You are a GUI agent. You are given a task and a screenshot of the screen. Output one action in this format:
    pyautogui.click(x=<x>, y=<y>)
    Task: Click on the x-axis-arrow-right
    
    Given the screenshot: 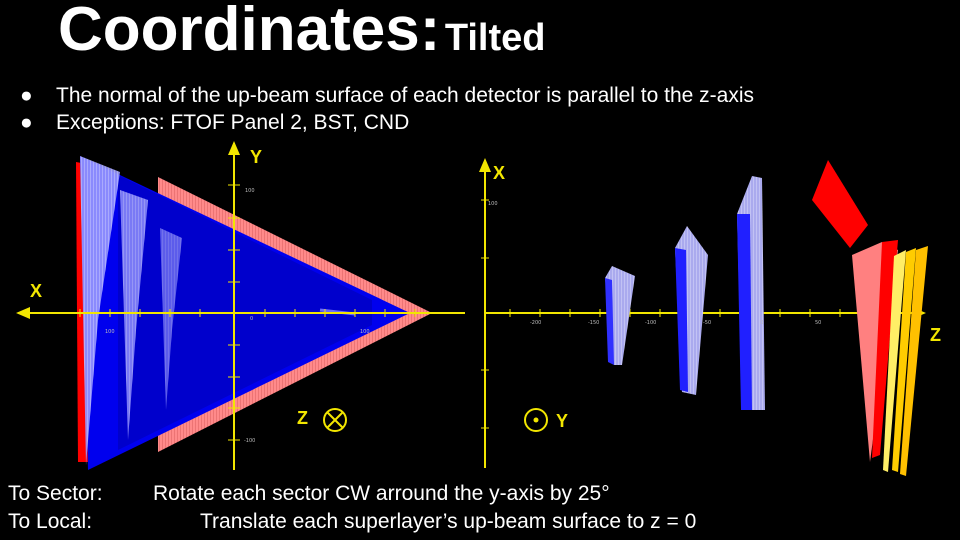 What is the action you would take?
    pyautogui.click(x=485, y=165)
    